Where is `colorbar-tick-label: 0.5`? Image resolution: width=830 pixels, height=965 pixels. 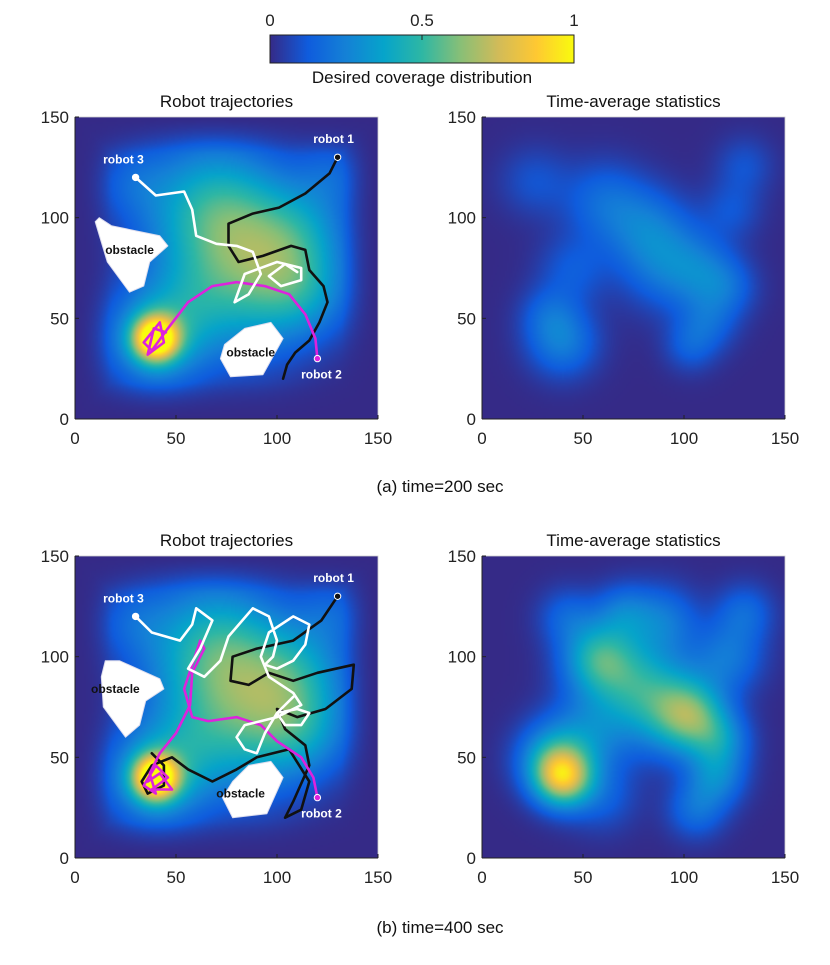 colorbar-tick-label: 0.5 is located at coordinates (422, 20).